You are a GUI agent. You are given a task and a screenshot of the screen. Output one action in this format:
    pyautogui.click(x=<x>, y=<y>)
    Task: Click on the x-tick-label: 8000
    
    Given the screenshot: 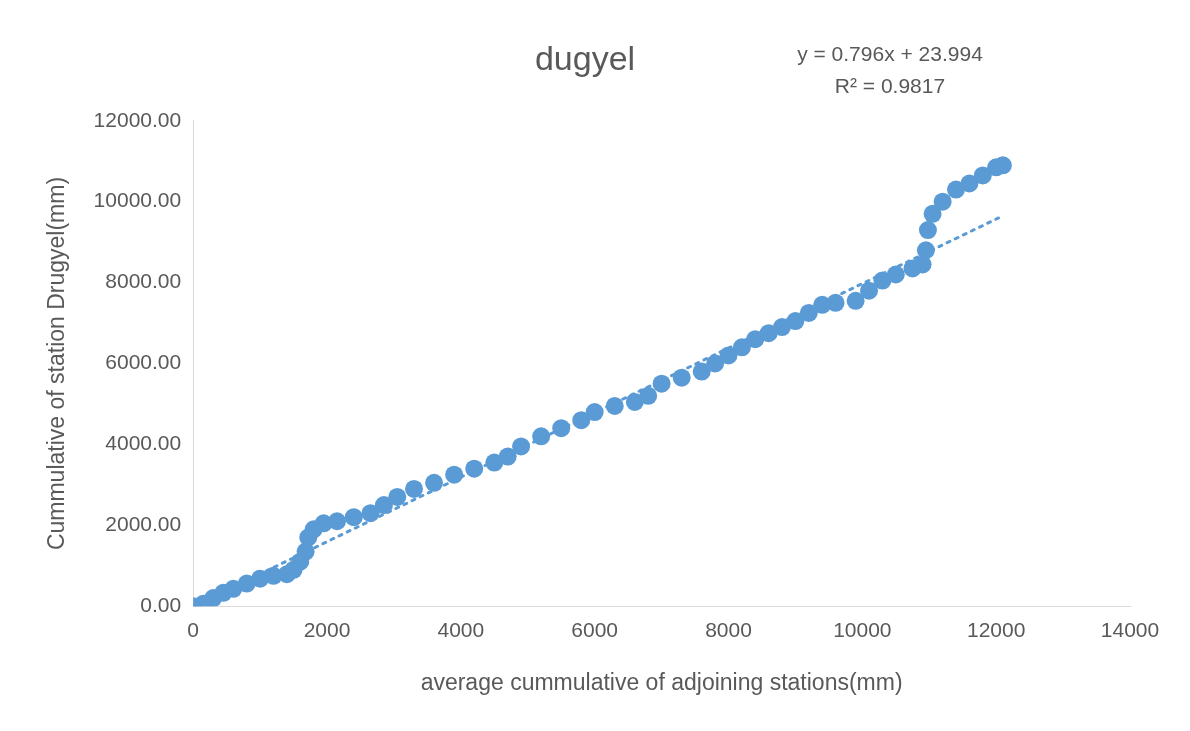 What is the action you would take?
    pyautogui.click(x=728, y=629)
    